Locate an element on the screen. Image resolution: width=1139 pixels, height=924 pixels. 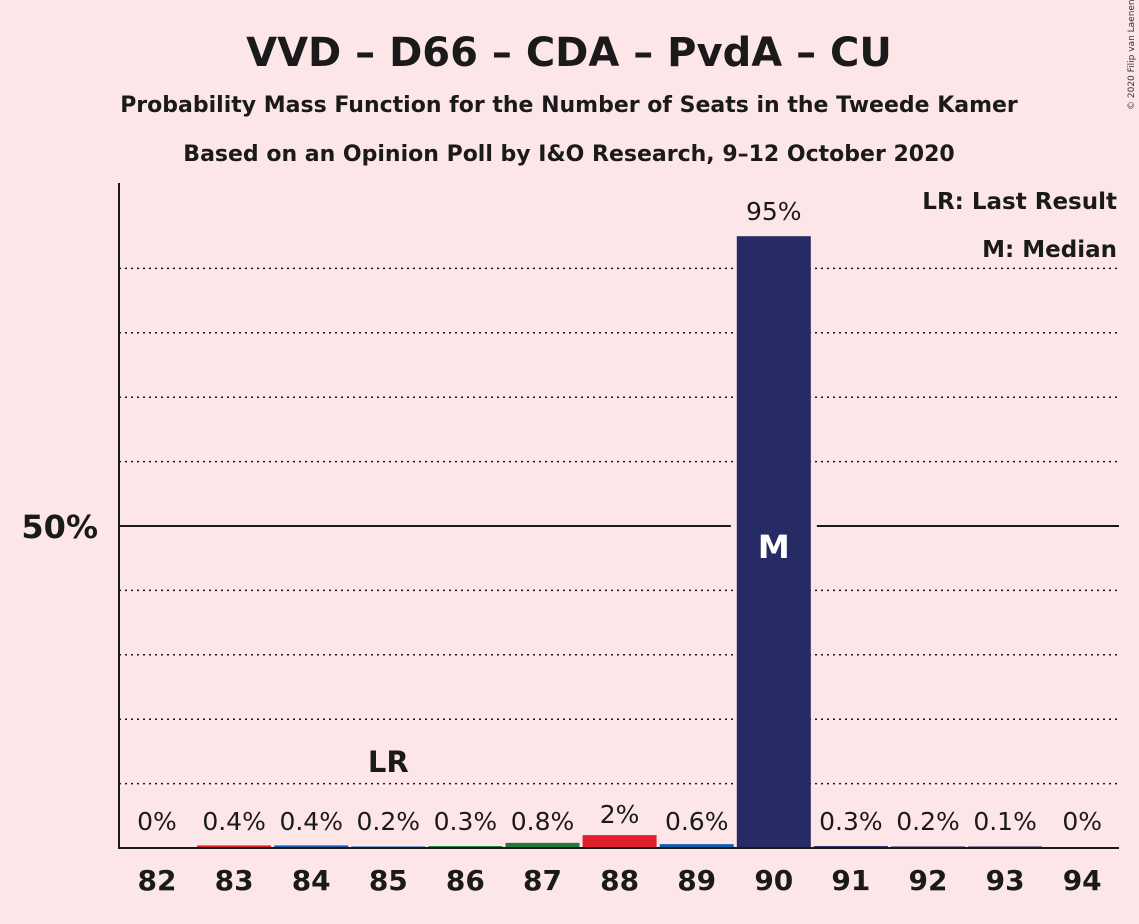
y-ticks-group: 50% is located at coordinates (59, 527).